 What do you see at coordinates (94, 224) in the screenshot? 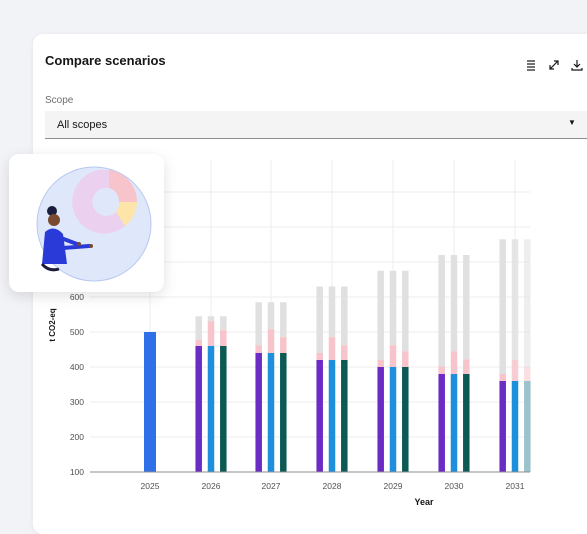
I see `analyst-illustration` at bounding box center [94, 224].